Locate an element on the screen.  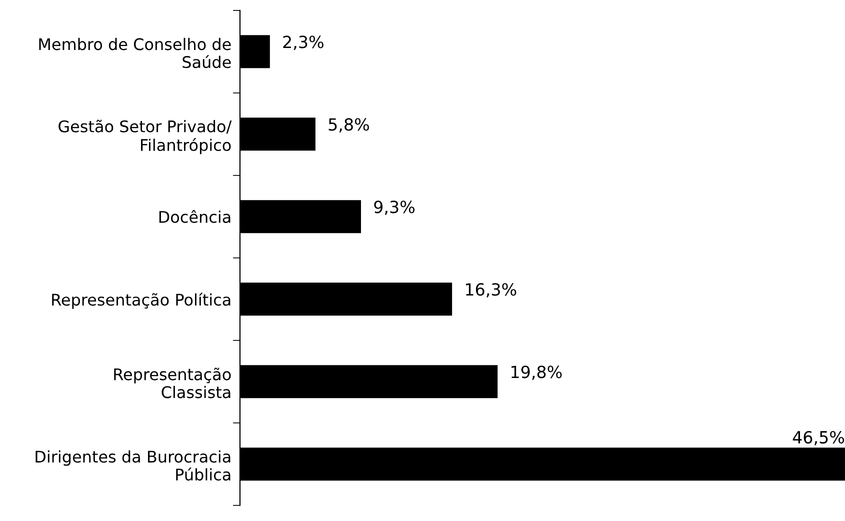
data-label: 19,8% is located at coordinates (537, 373).